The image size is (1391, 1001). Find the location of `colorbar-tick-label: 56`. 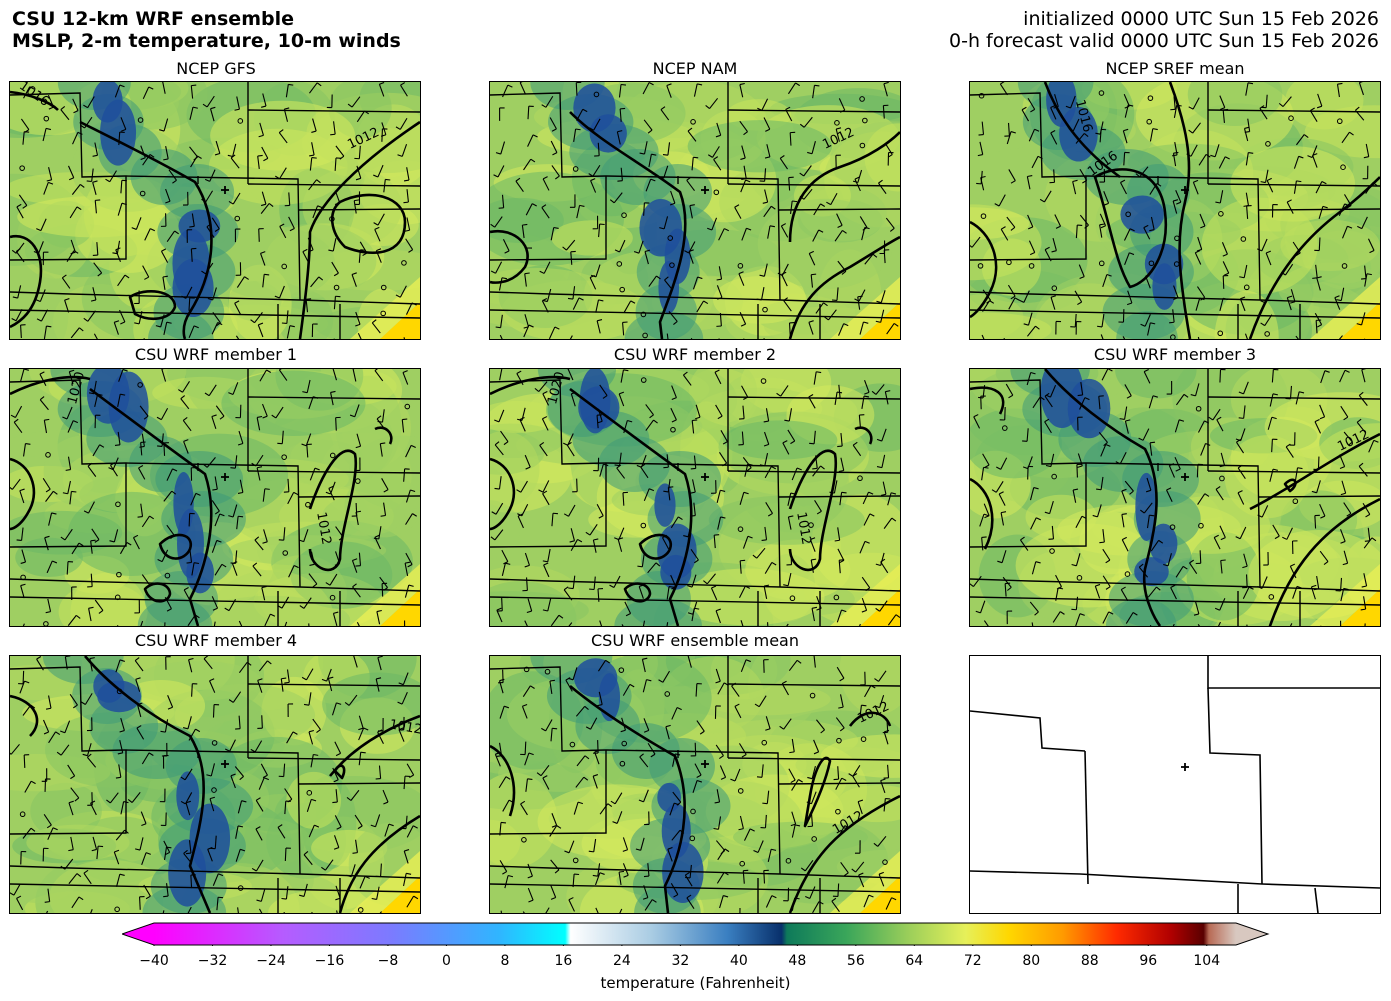

colorbar-tick-label: 56 is located at coordinates (855, 961).